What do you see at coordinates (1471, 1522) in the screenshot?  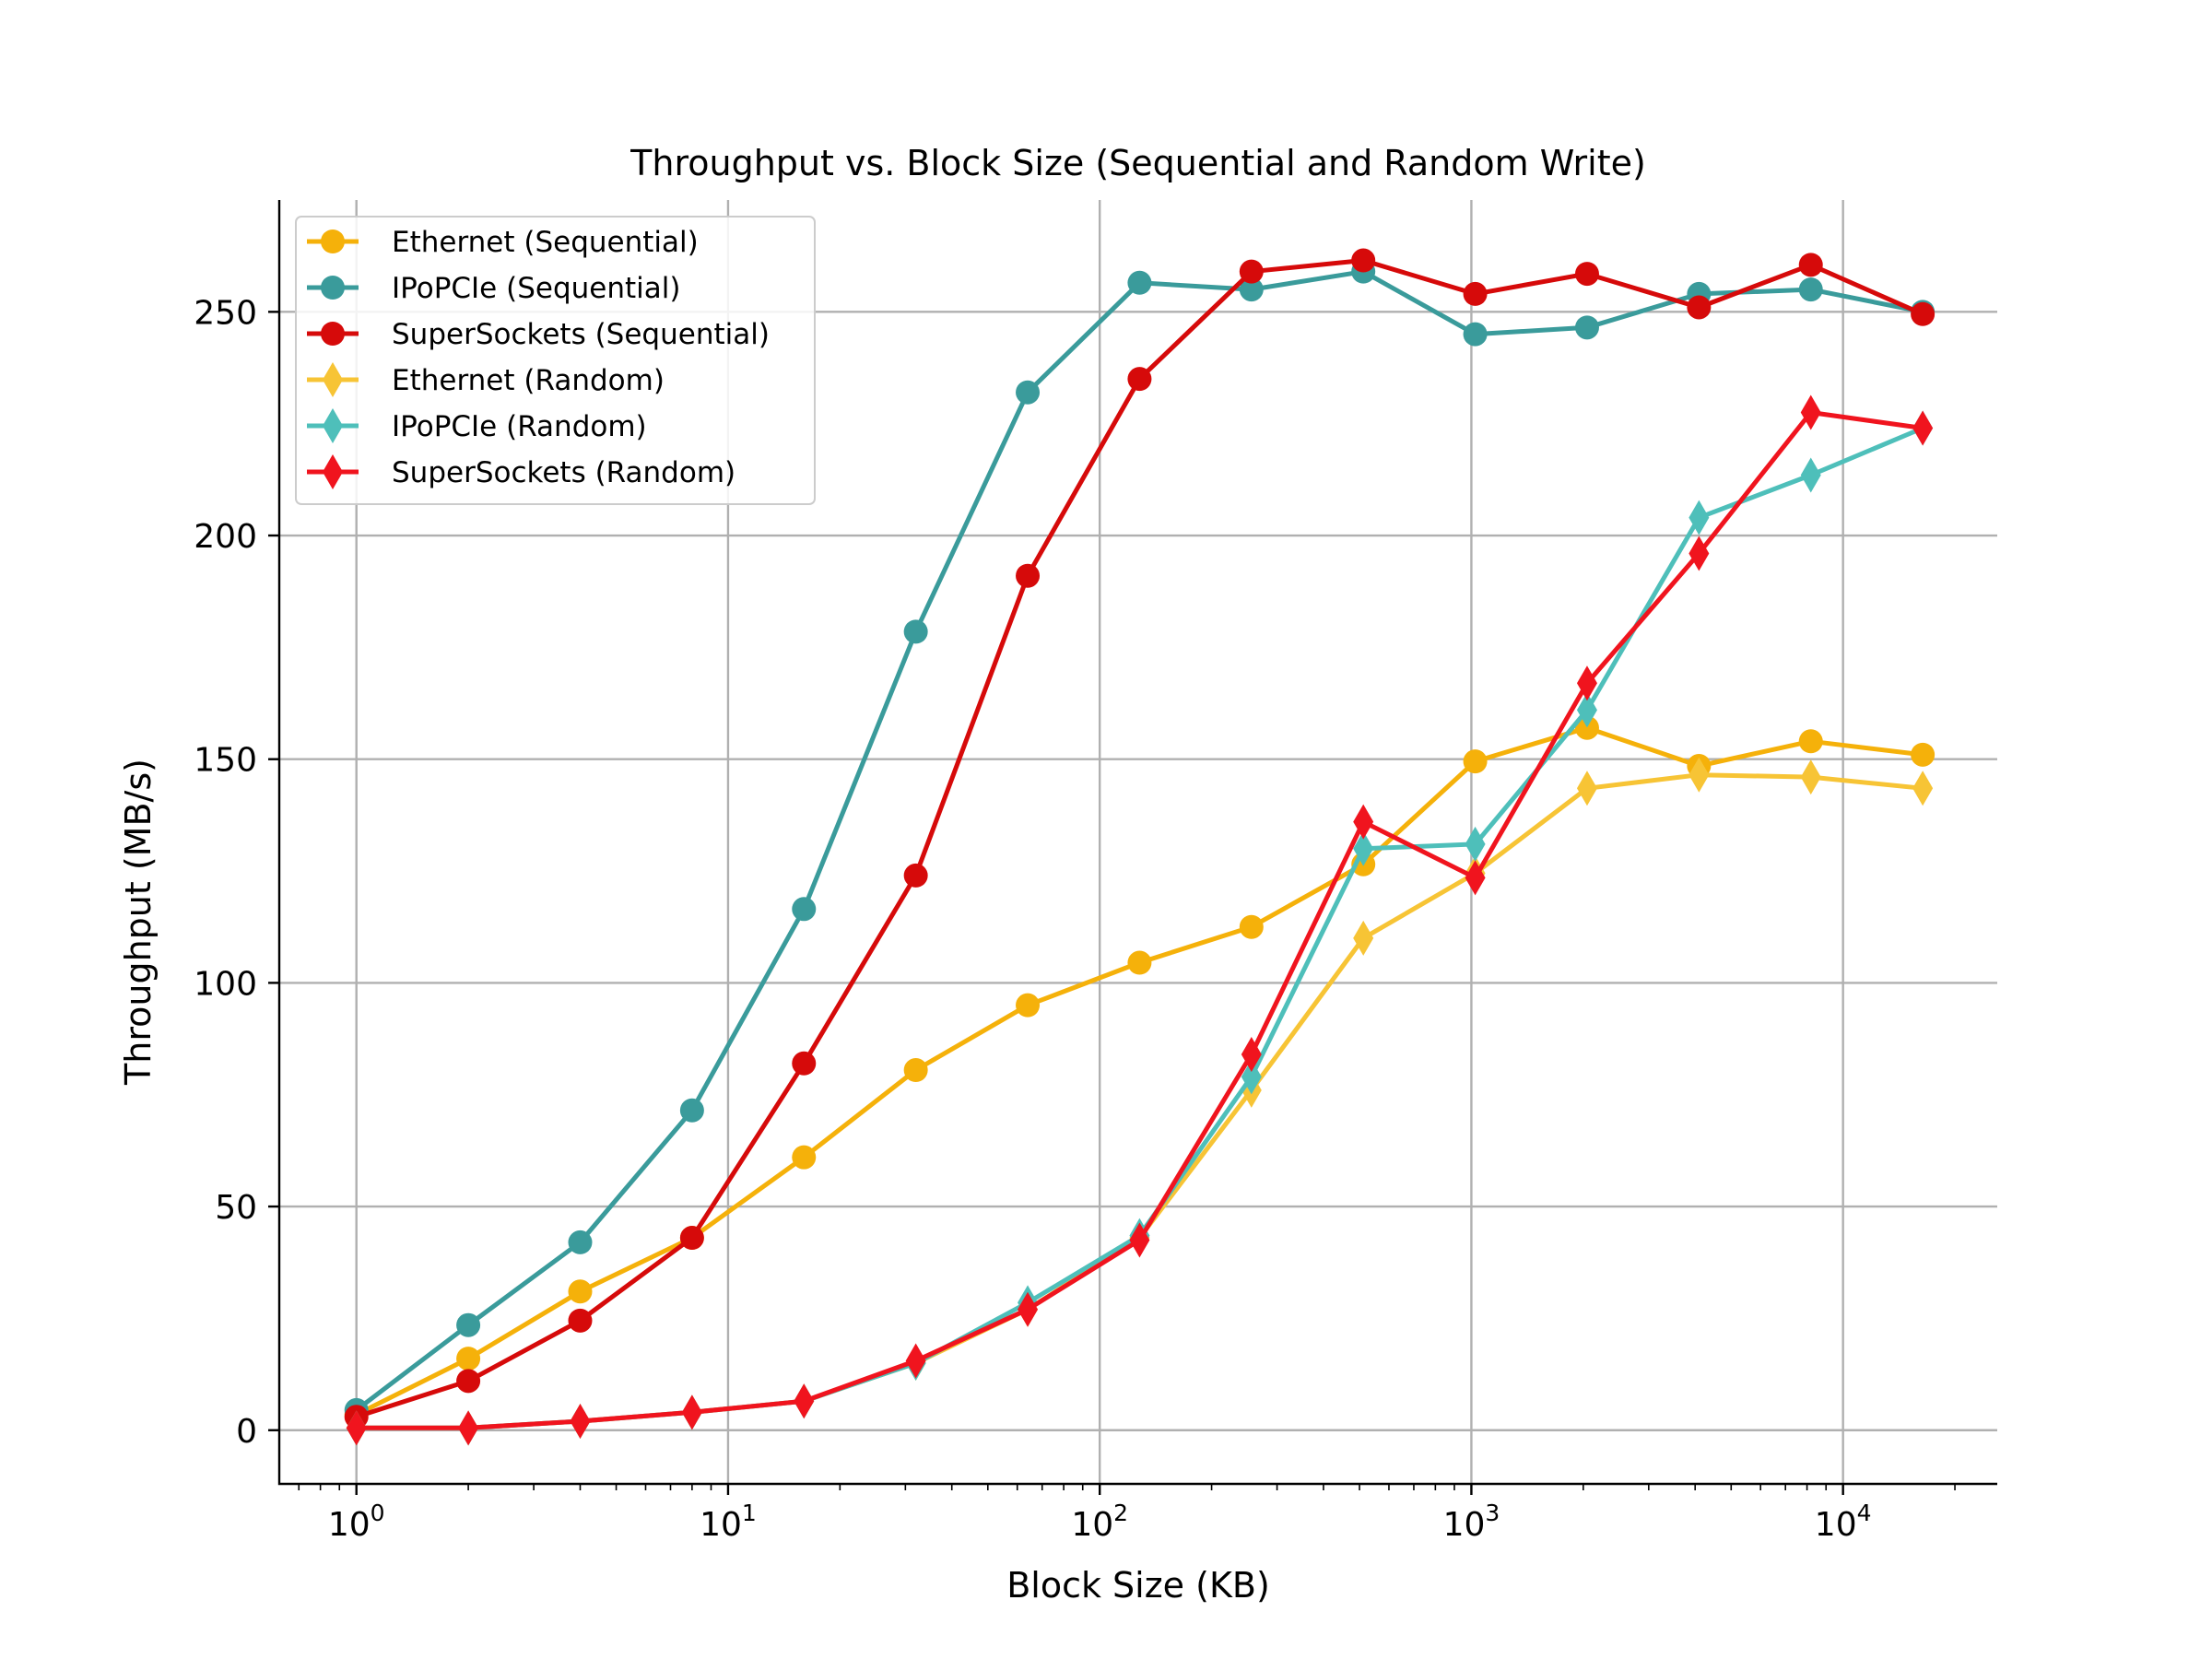 I see `x-tick-label: 10³` at bounding box center [1471, 1522].